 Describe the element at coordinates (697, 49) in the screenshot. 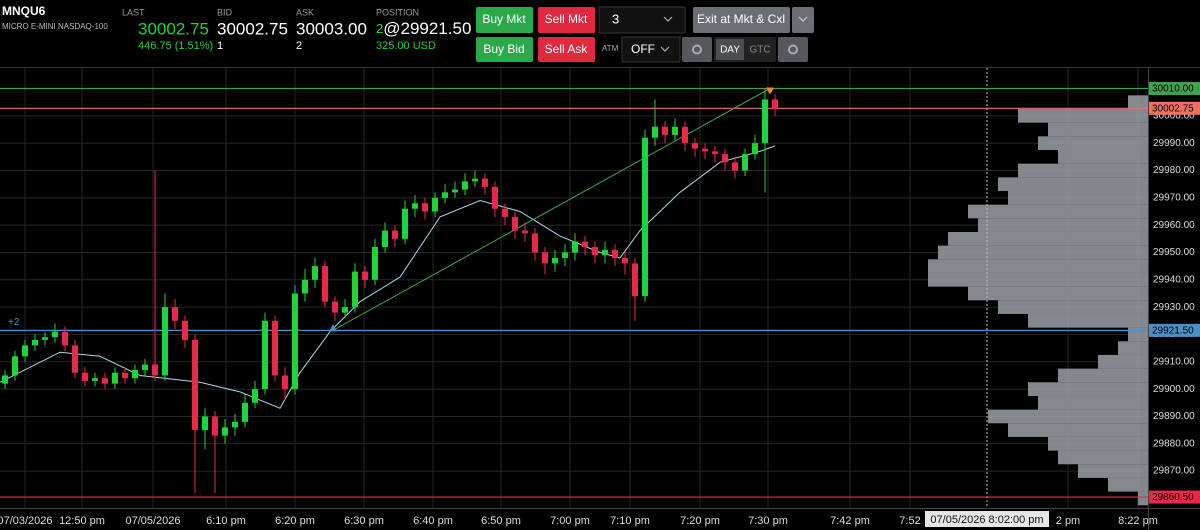

I see `atm-settings-button` at that location.